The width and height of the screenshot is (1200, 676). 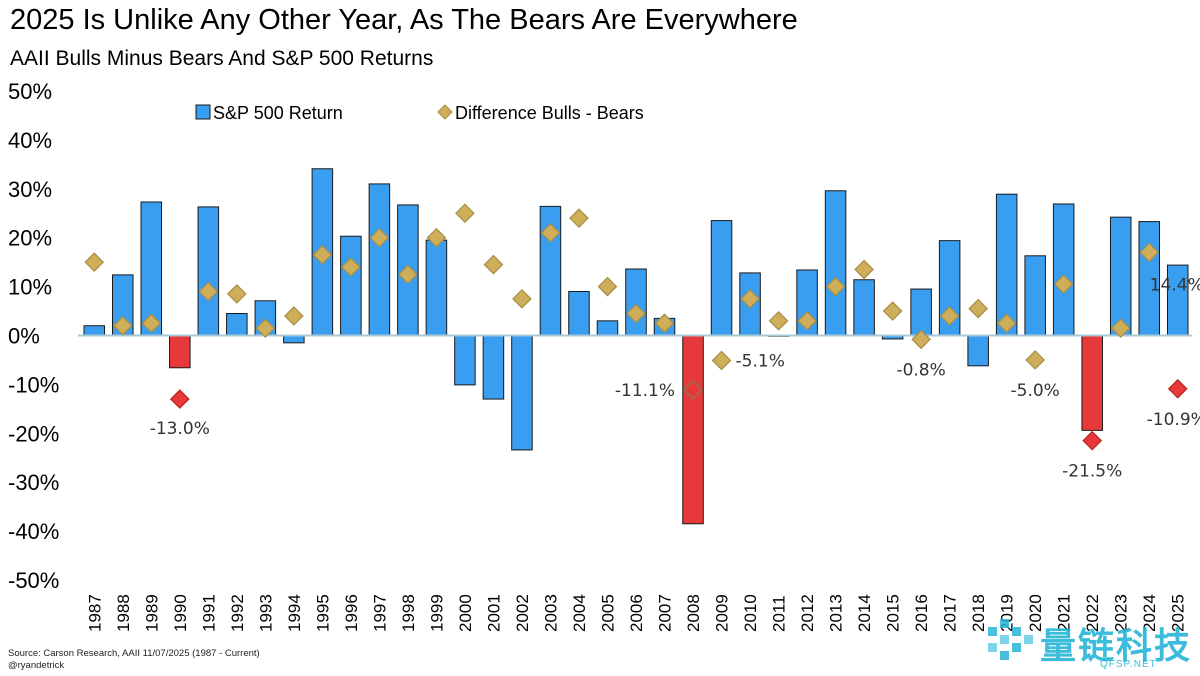 I want to click on x-tick-label: 2004, so click(x=579, y=613).